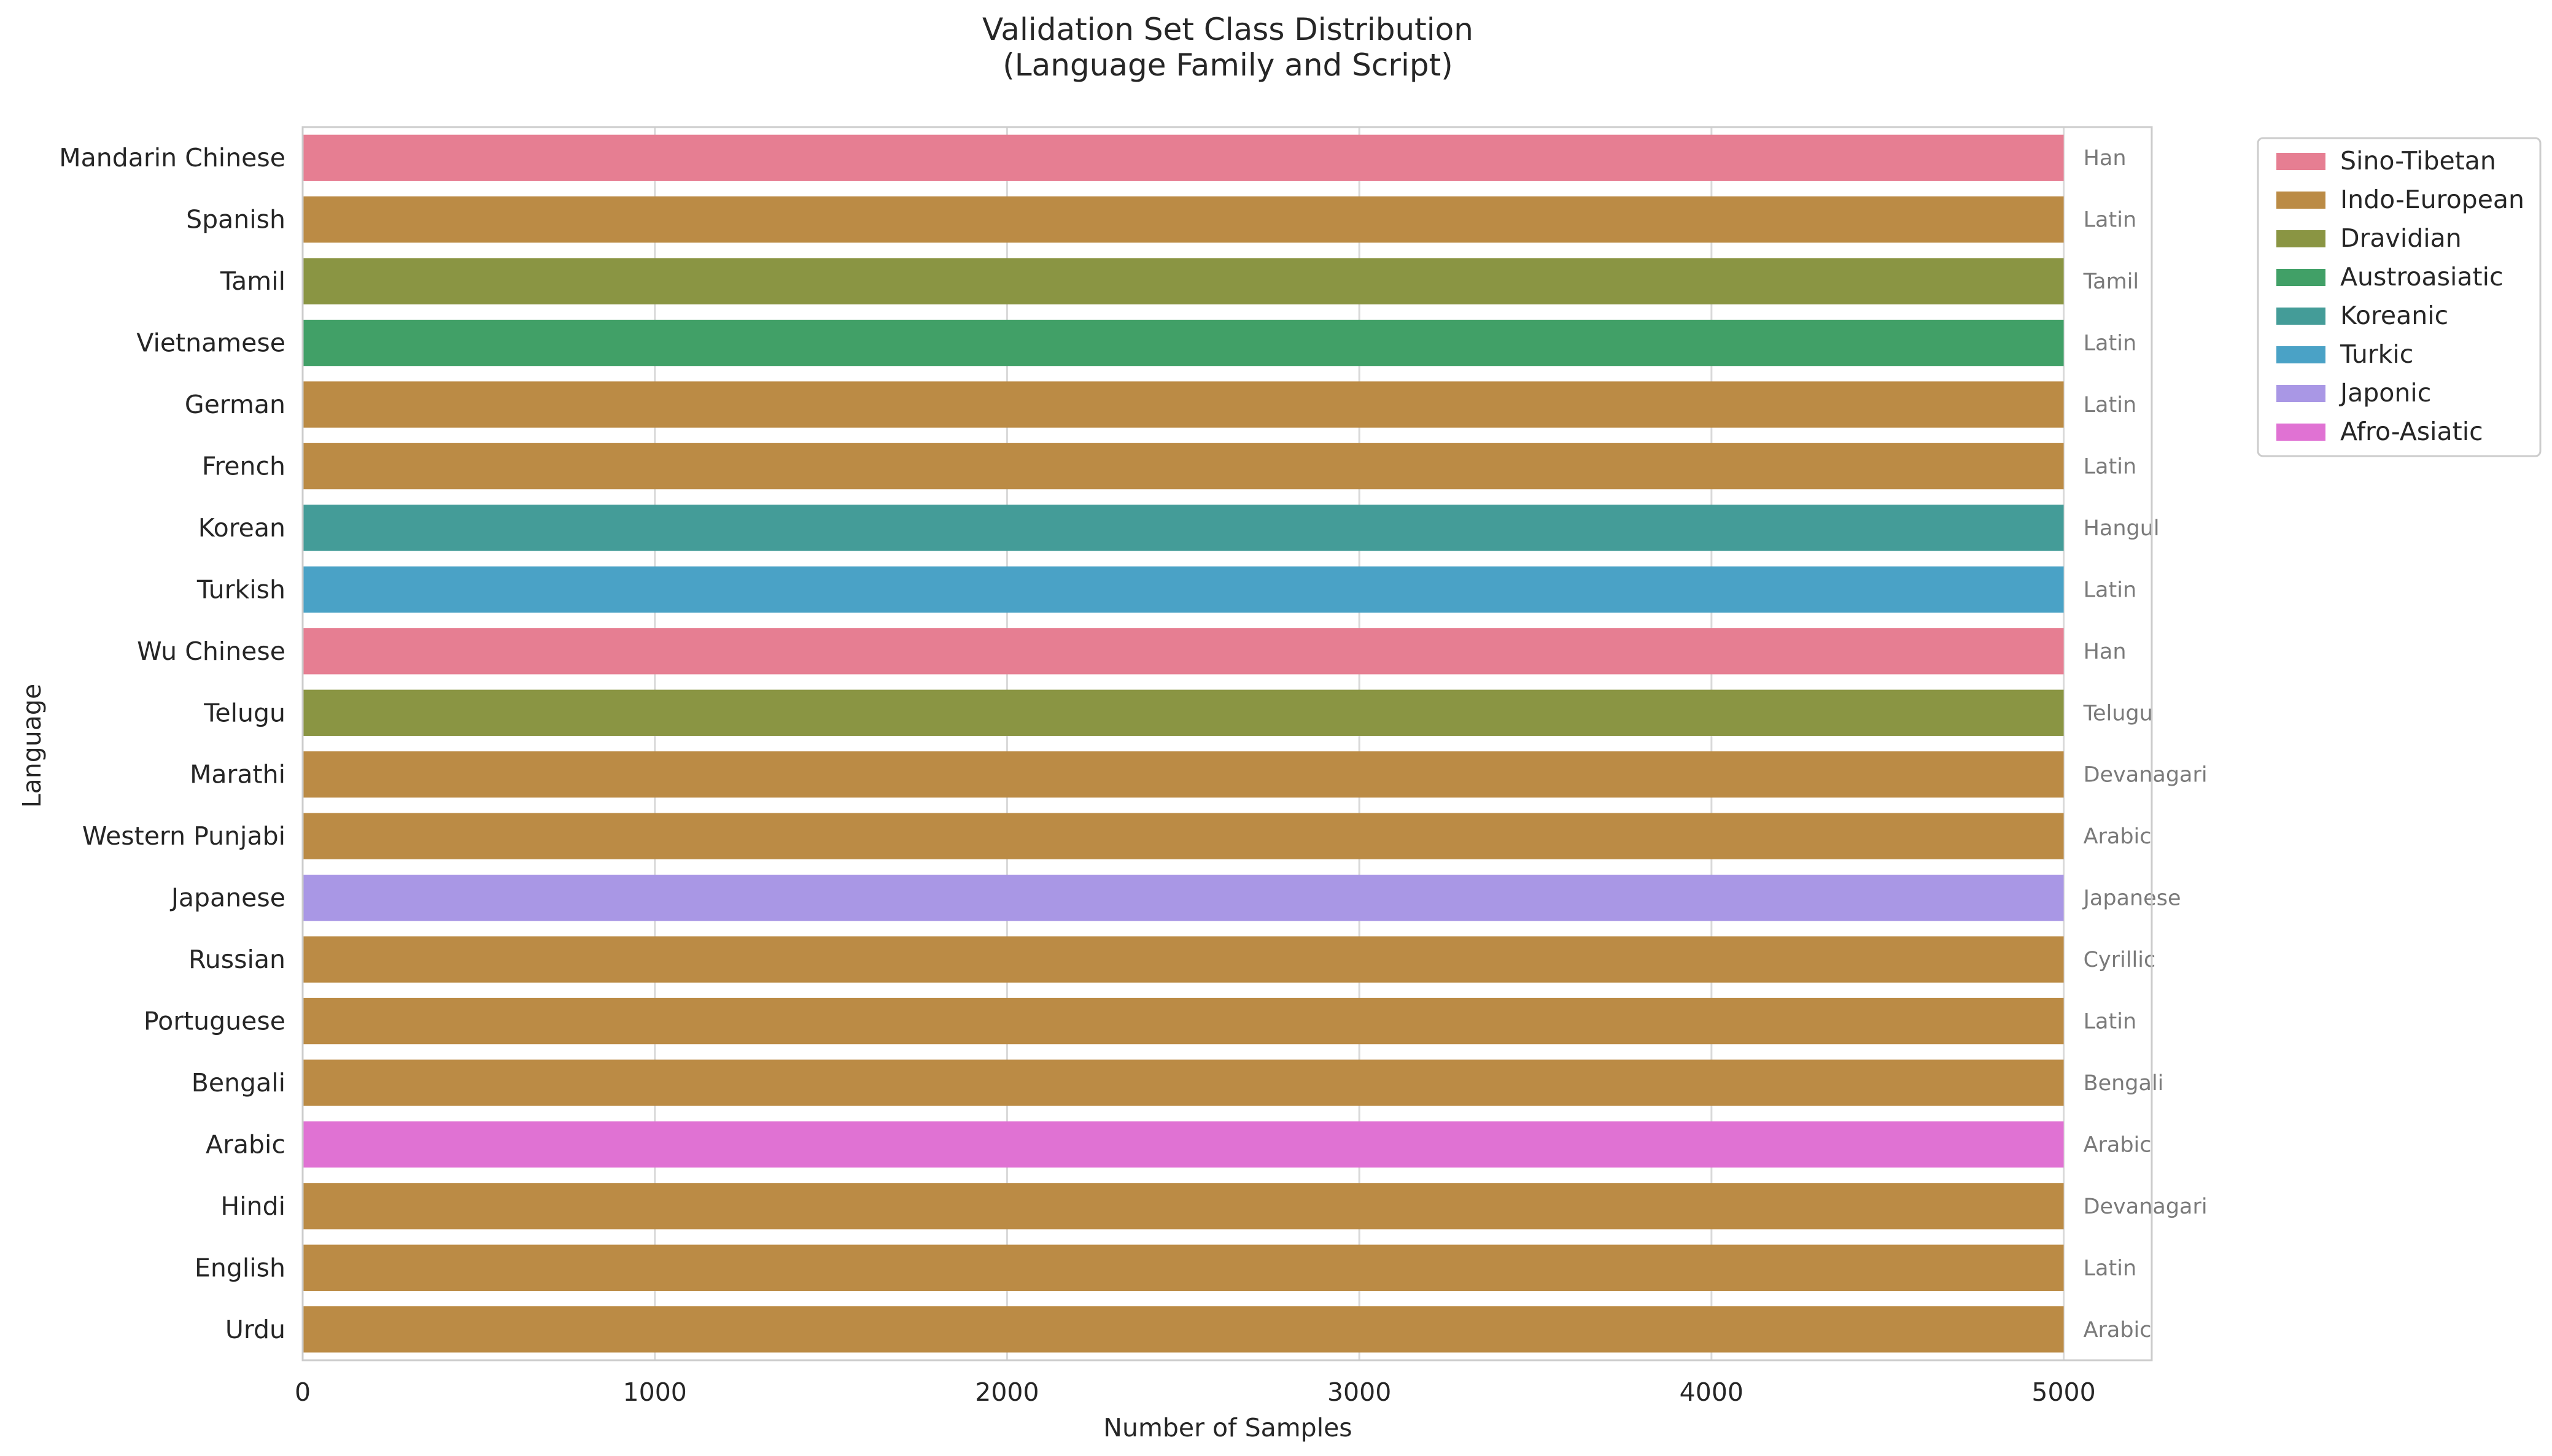 Image resolution: width=2552 pixels, height=1456 pixels. Describe the element at coordinates (655, 1392) in the screenshot. I see `x-tick-label: 1000` at that location.